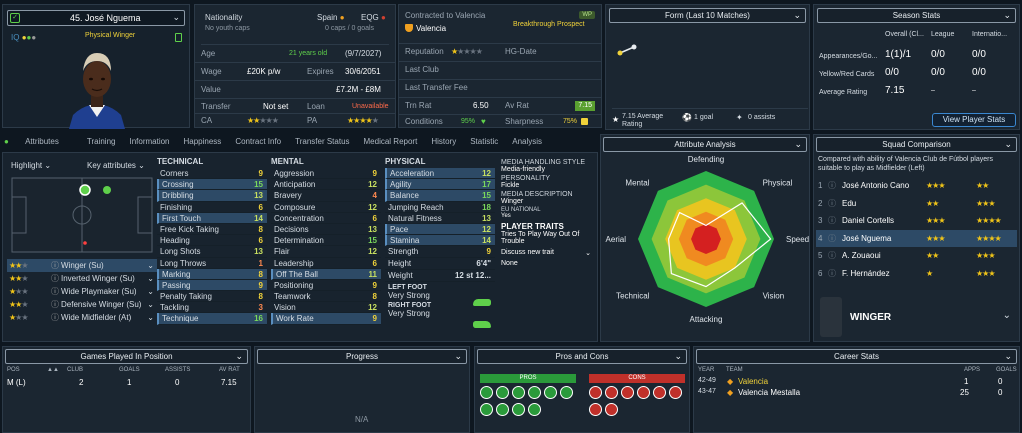  Describe the element at coordinates (81, 317) in the screenshot. I see `role-item: ★★★ ⓘ Wide Midfielder (At) ⌄` at that location.